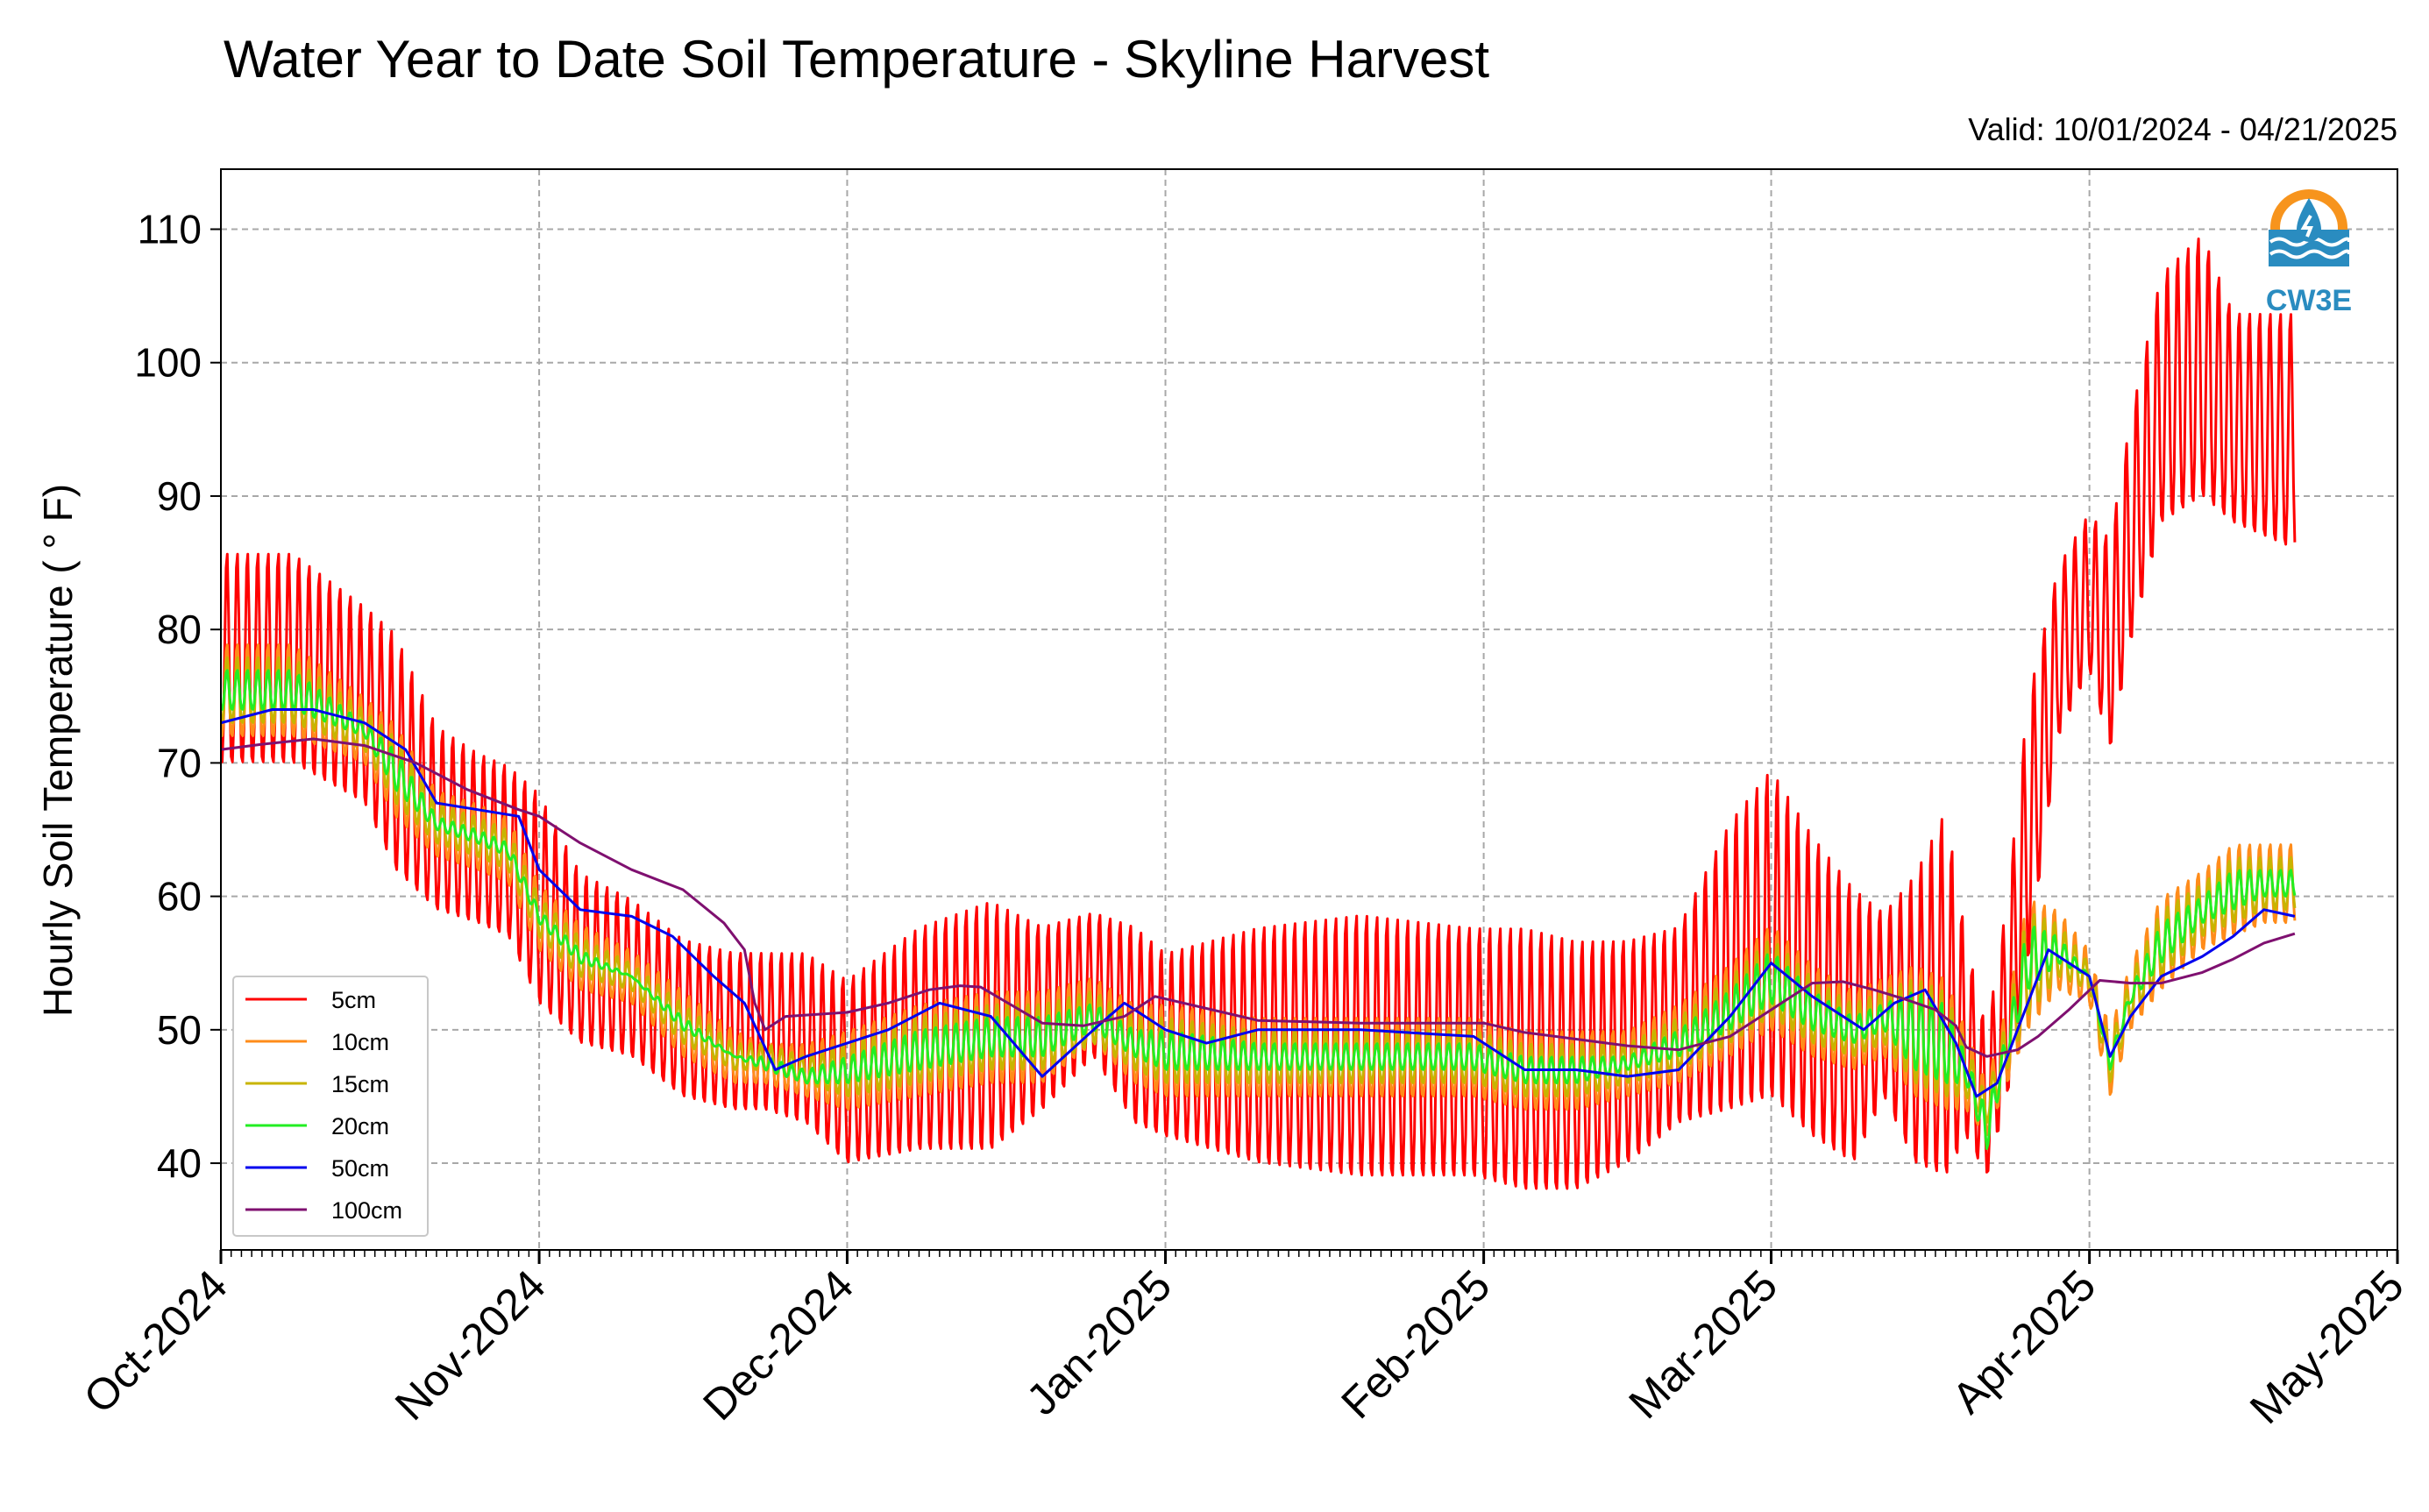 The width and height of the screenshot is (2429, 1512). Describe the element at coordinates (778, 1345) in the screenshot. I see `x-tick-label: Dec-2024` at that location.